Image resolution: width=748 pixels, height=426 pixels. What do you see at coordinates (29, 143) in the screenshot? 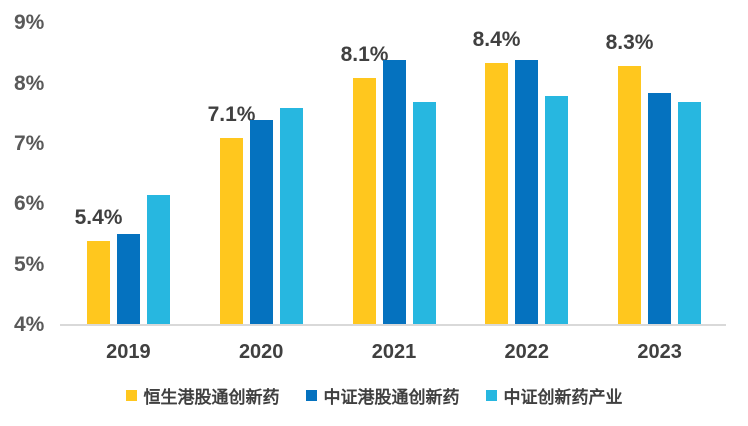
I see `y-tick-label-7pct: 7%` at bounding box center [29, 143].